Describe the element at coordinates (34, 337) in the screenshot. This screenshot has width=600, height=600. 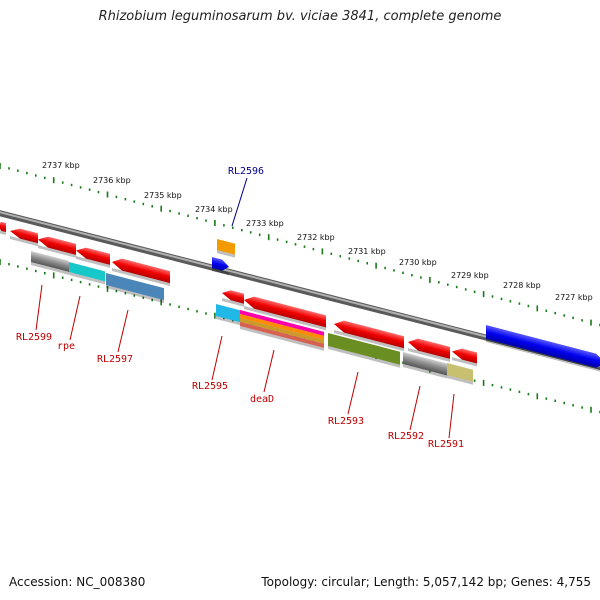
I see `gene-label: RL2599` at that location.